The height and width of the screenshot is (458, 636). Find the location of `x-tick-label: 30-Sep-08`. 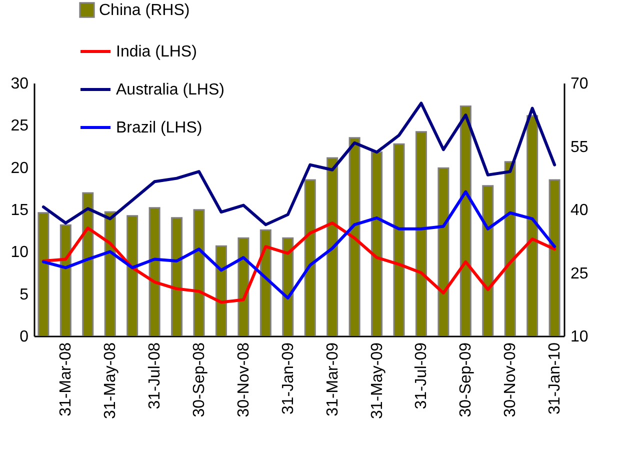

x-tick-label: 30-Sep-08 is located at coordinates (199, 380).